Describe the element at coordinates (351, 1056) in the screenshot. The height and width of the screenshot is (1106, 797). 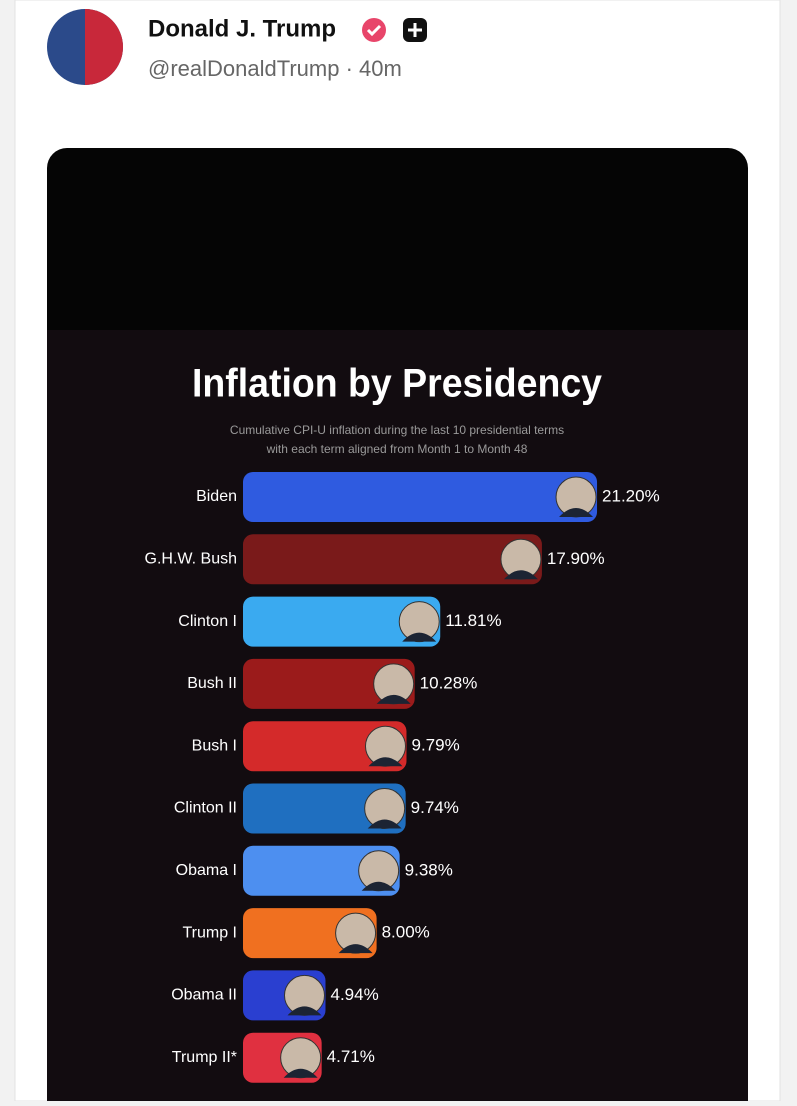
I see `value-label: 4.71%` at that location.